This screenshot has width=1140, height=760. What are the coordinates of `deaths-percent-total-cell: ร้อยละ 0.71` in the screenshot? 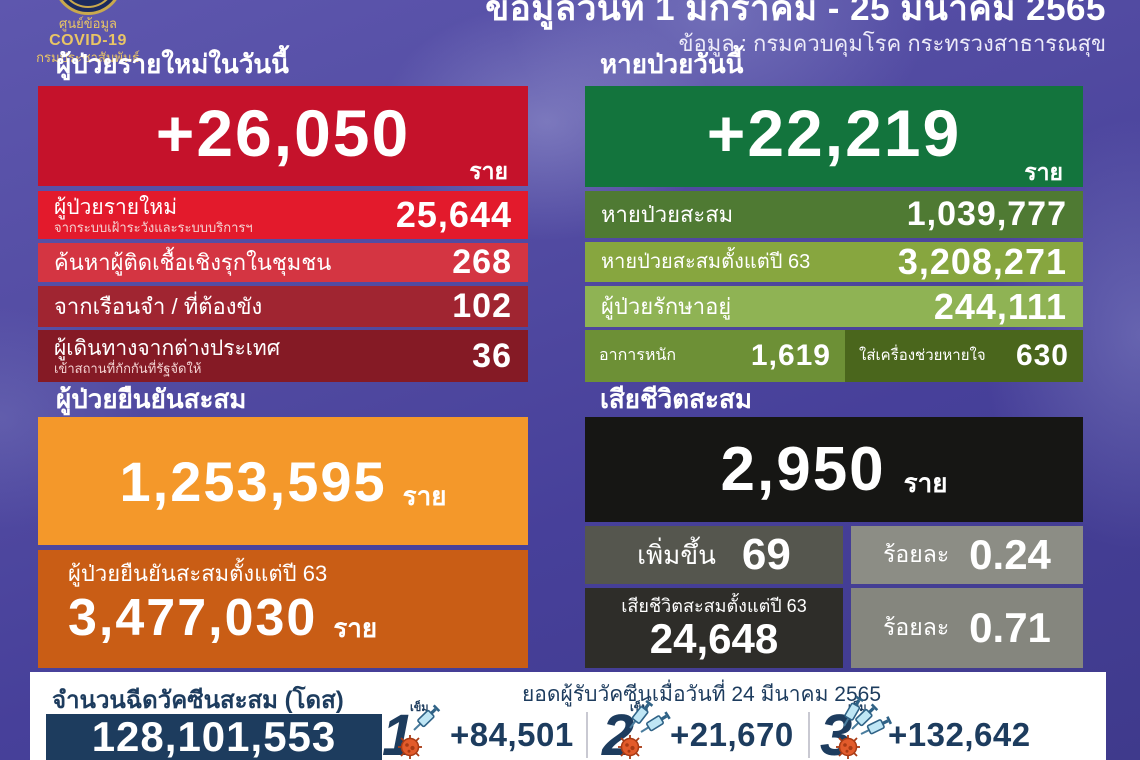 It's located at (967, 628).